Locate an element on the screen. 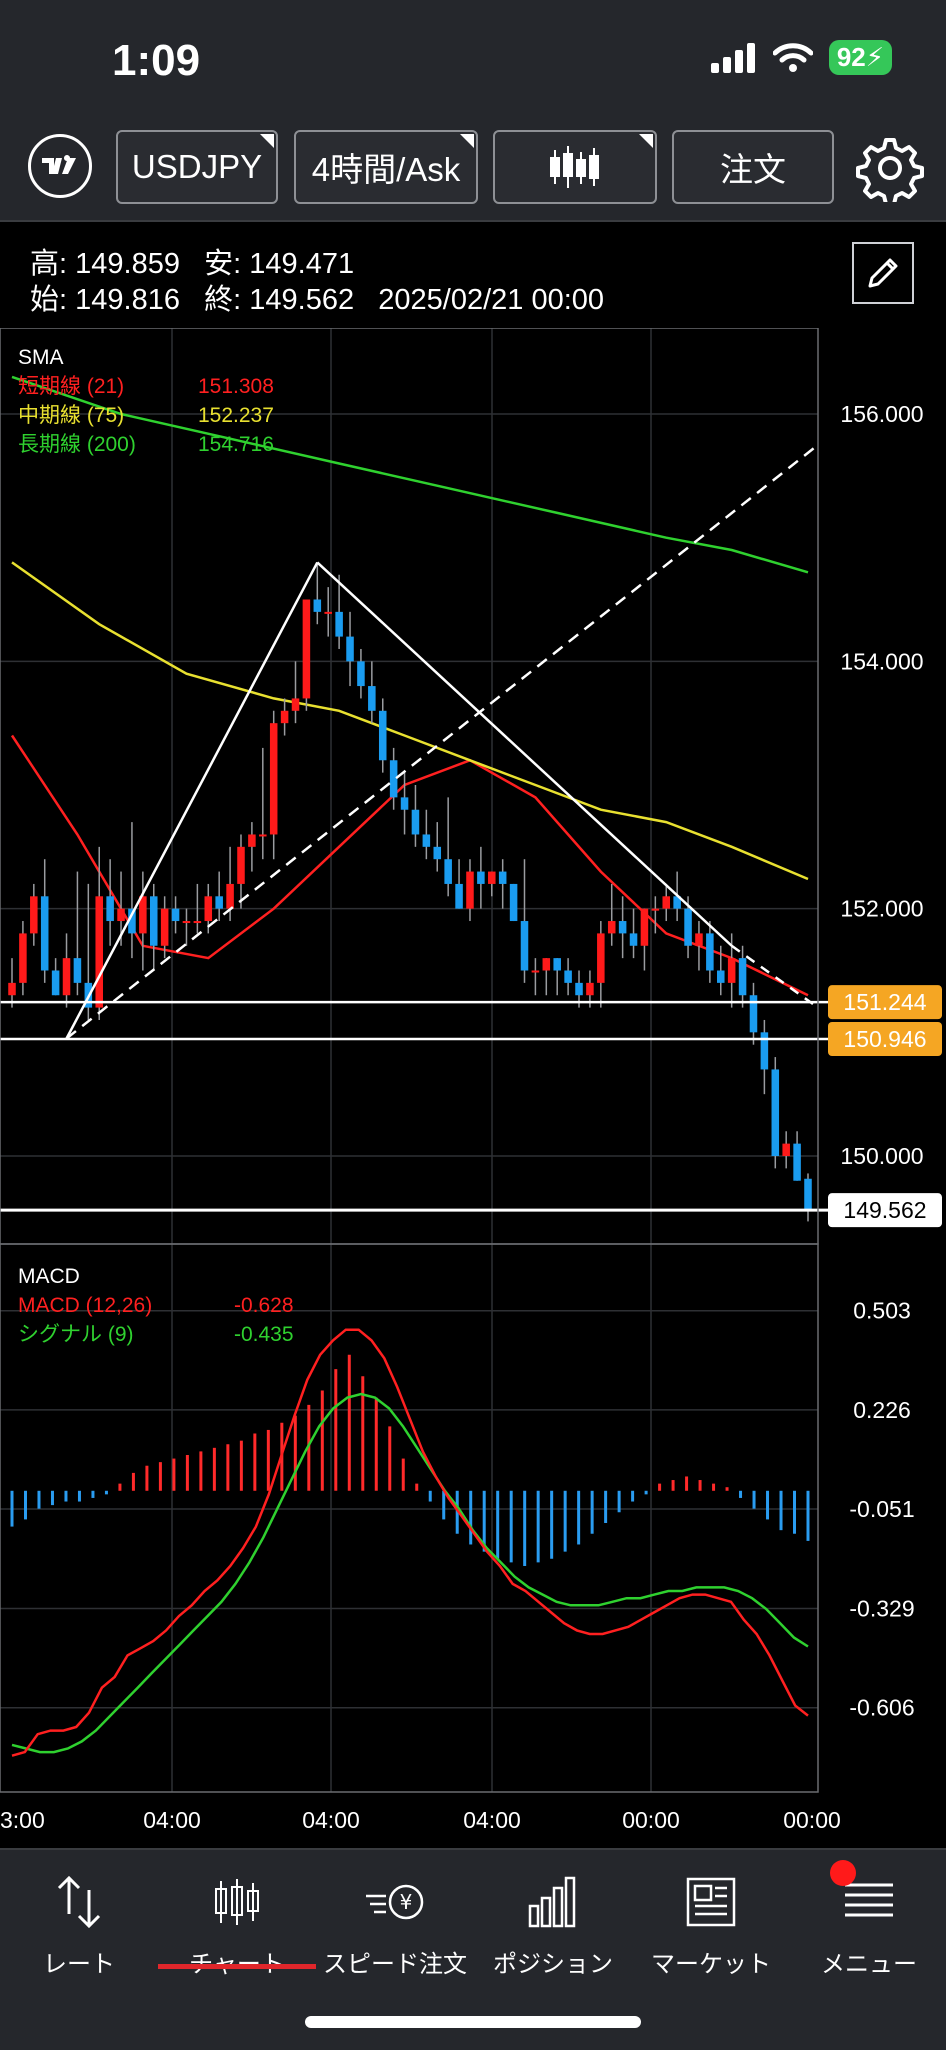 The width and height of the screenshot is (946, 2050). close-label: 終: is located at coordinates (223, 300).